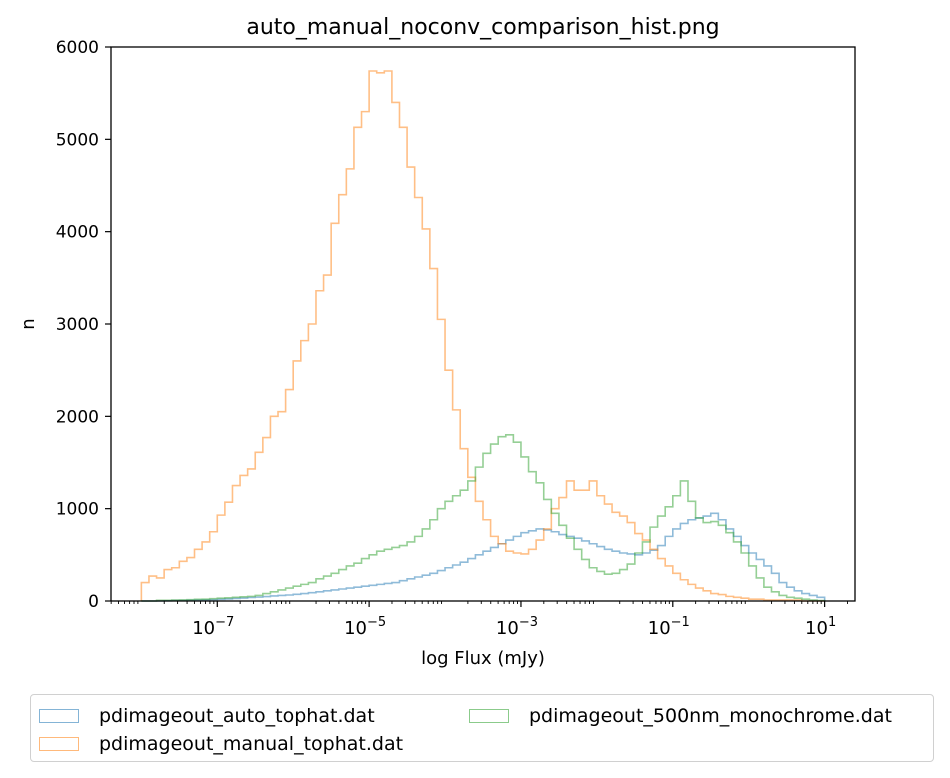  Describe the element at coordinates (479, 620) in the screenshot. I see `x-axis-ticks: 10⁻⁷ 10⁻⁵ 10⁻³ 10⁻¹ 10¹` at that location.